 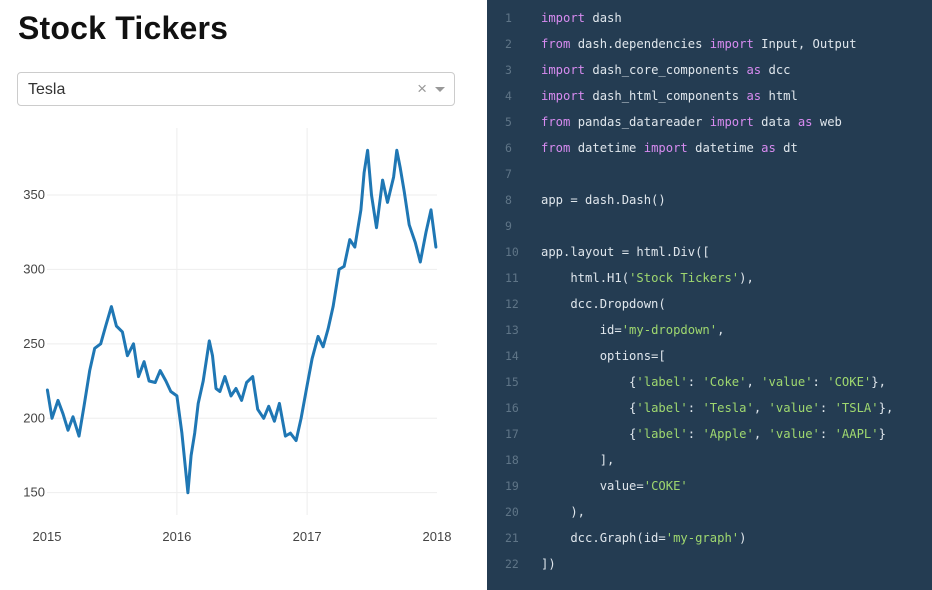 I want to click on line-number: 22, so click(x=512, y=564).